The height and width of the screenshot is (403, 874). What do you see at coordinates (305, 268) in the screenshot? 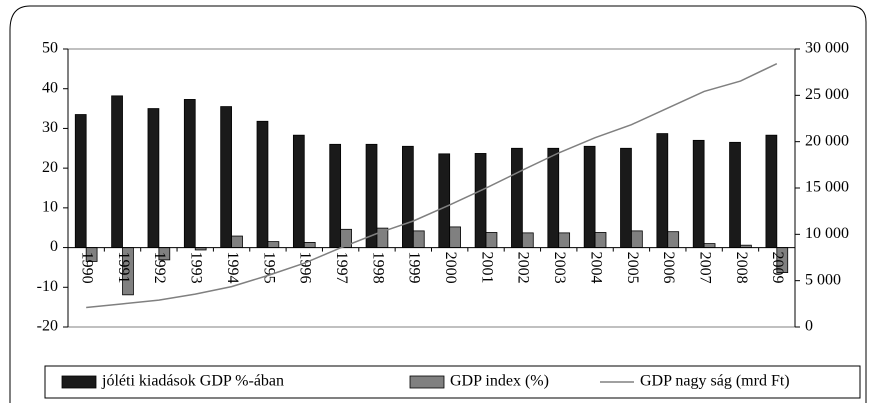
I see `x-tick-label: 1996` at bounding box center [305, 268].